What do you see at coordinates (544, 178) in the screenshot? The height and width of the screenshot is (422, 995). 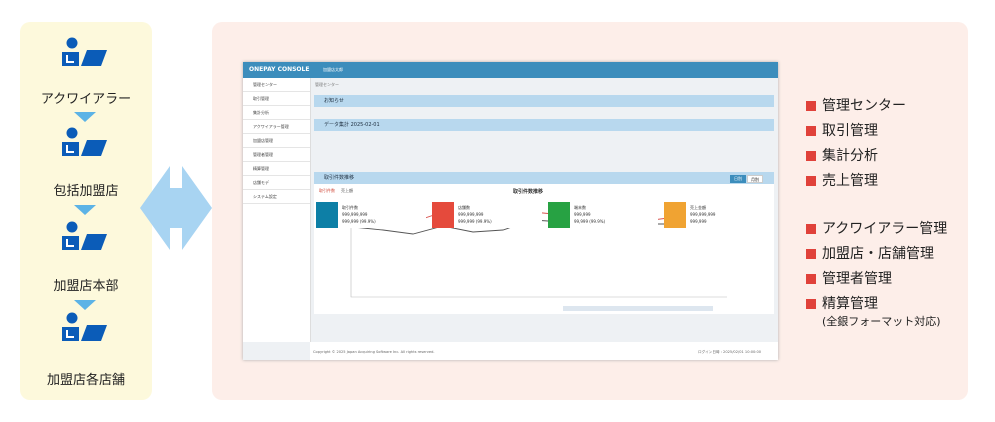 I see `chart-panel: 取引件数推移` at bounding box center [544, 178].